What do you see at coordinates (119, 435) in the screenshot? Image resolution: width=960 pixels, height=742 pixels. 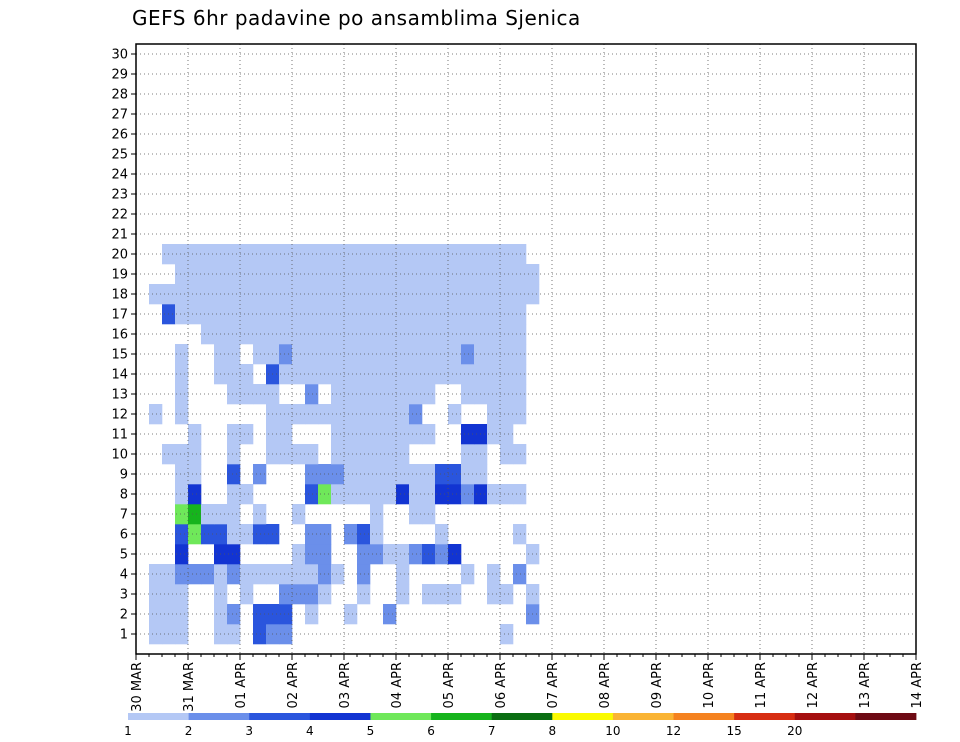 I see `y-tick-label: 11` at bounding box center [119, 435].